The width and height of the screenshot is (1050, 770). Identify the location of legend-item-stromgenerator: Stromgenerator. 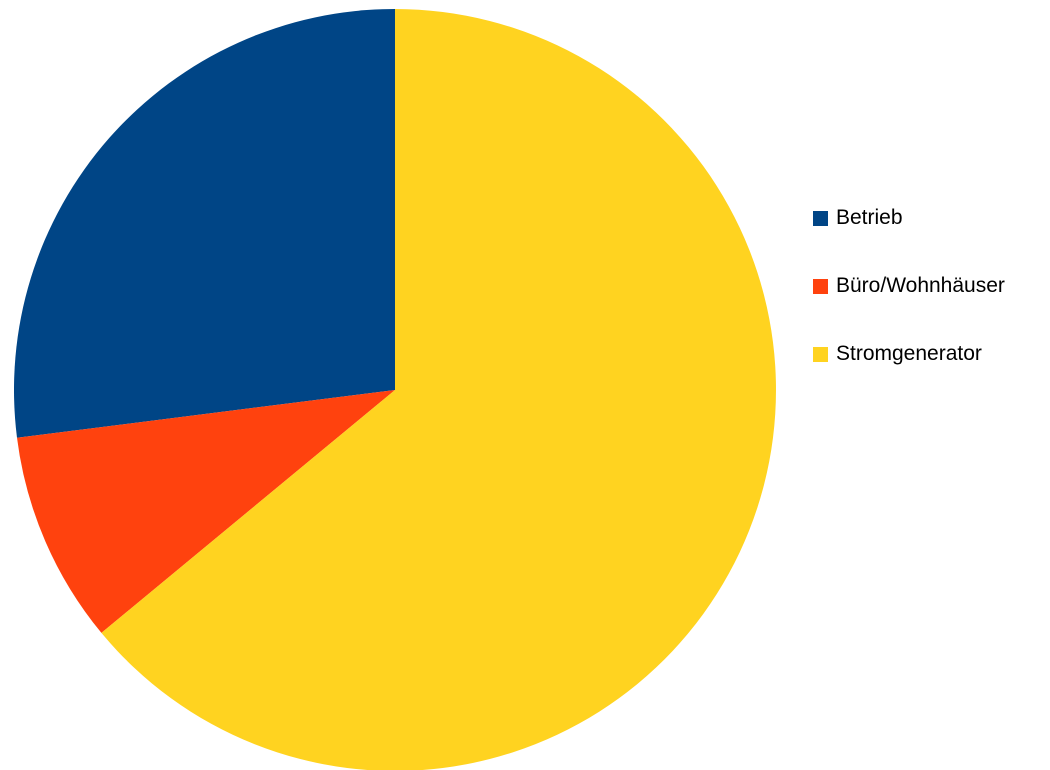
(909, 354).